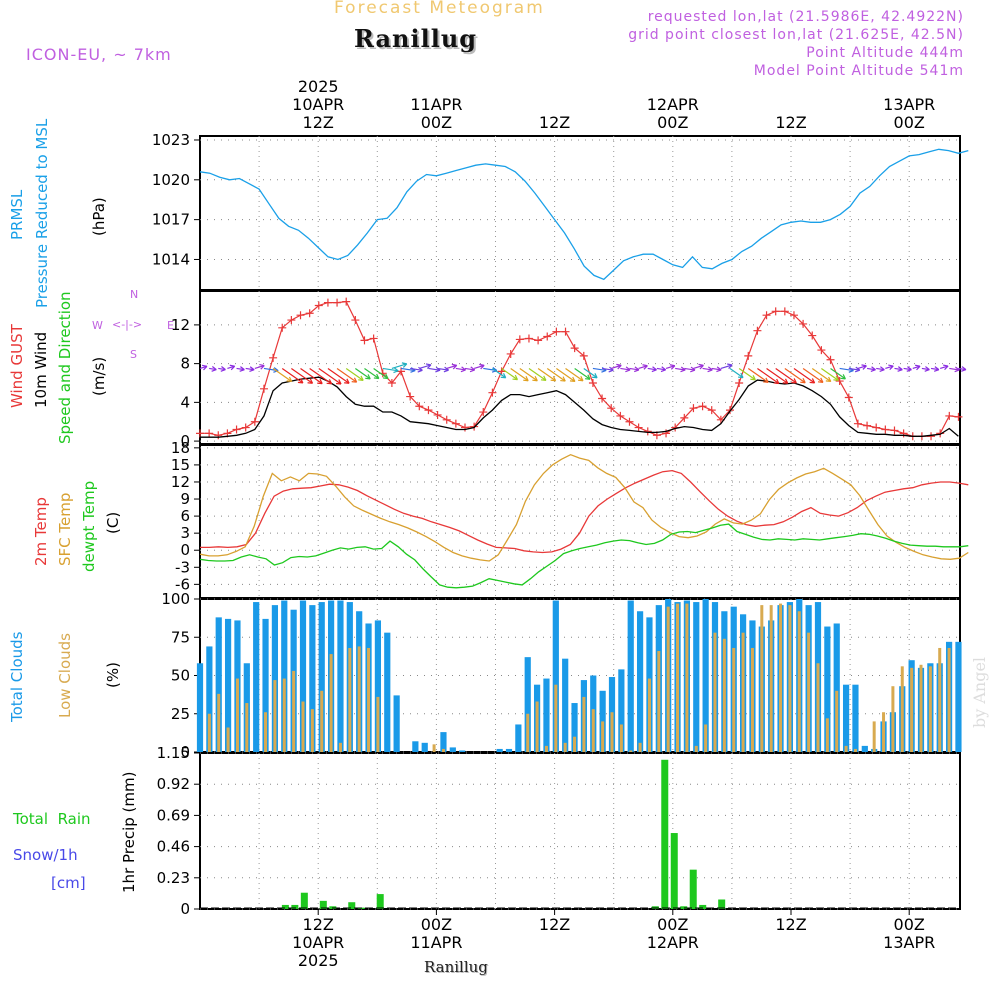 The height and width of the screenshot is (1000, 1000). I want to click on compass-e: E, so click(170, 325).